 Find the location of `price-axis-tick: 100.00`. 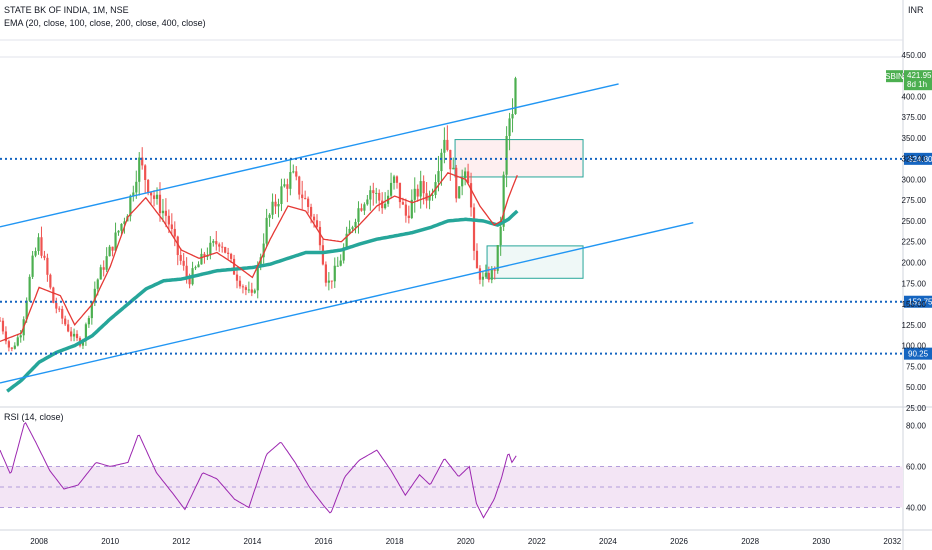

price-axis-tick: 100.00 is located at coordinates (914, 346).